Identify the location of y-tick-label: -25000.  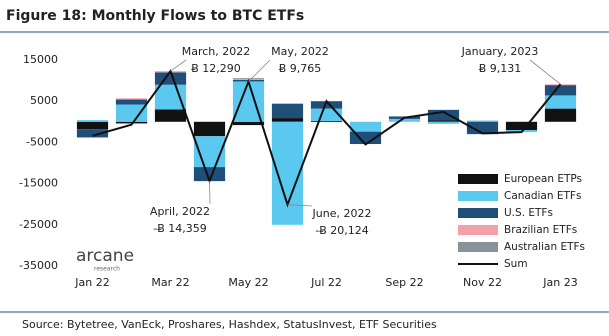
(38, 224).